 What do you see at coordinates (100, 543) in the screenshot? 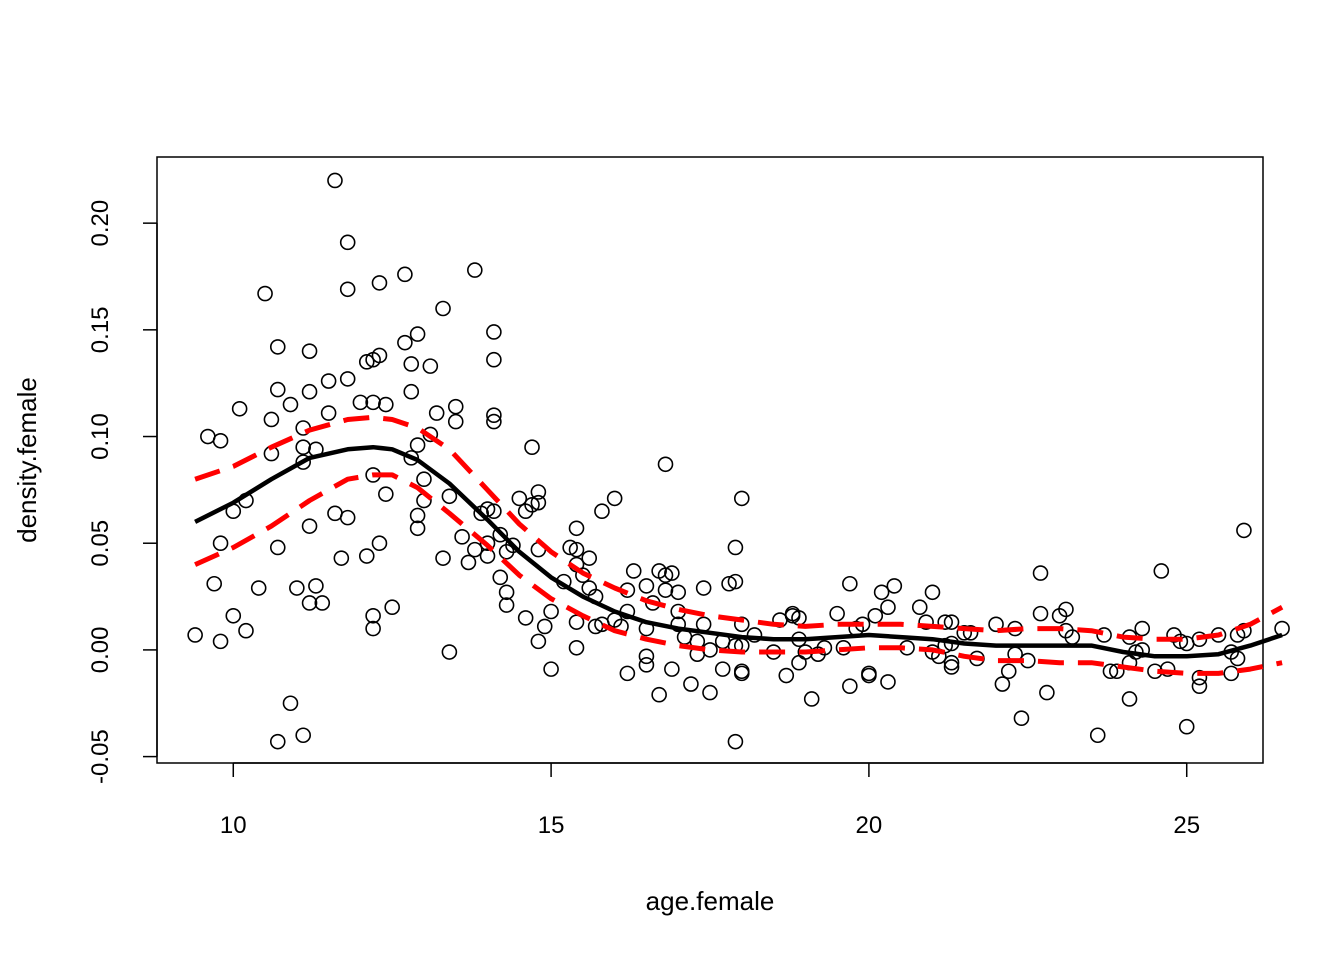
I see `y-tick-label: 0.05` at bounding box center [100, 543].